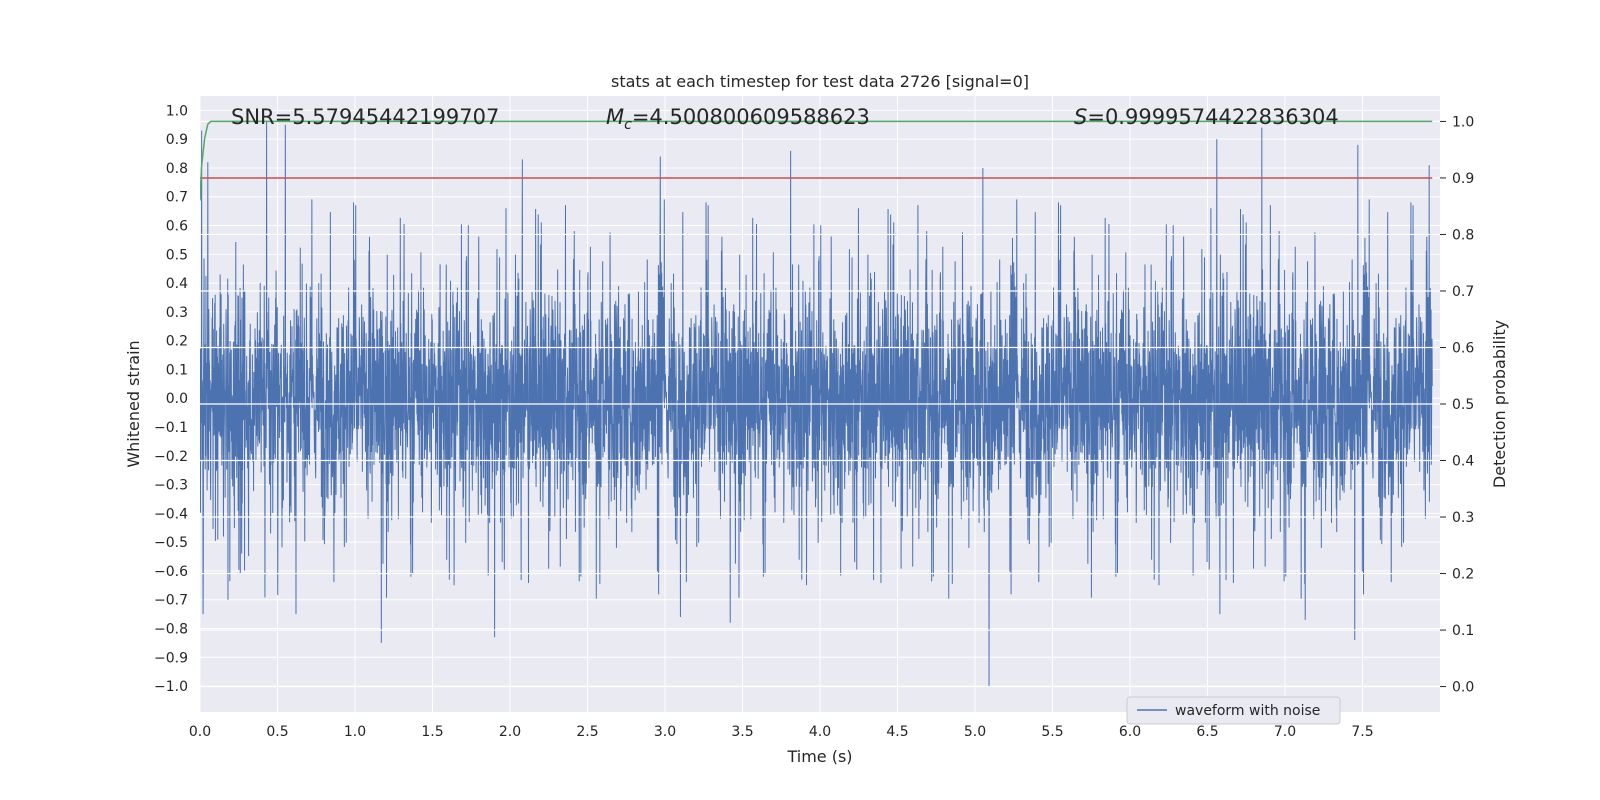  What do you see at coordinates (1212, 117) in the screenshot?
I see `s-value: =0.9999574422836304` at bounding box center [1212, 117].